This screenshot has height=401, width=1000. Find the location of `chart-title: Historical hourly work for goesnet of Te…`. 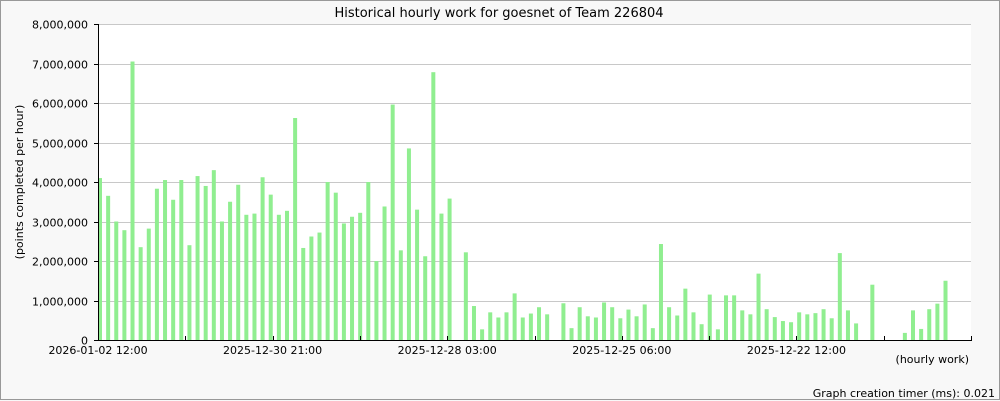

chart-title: Historical hourly work for goesnet of Te… is located at coordinates (498, 13).